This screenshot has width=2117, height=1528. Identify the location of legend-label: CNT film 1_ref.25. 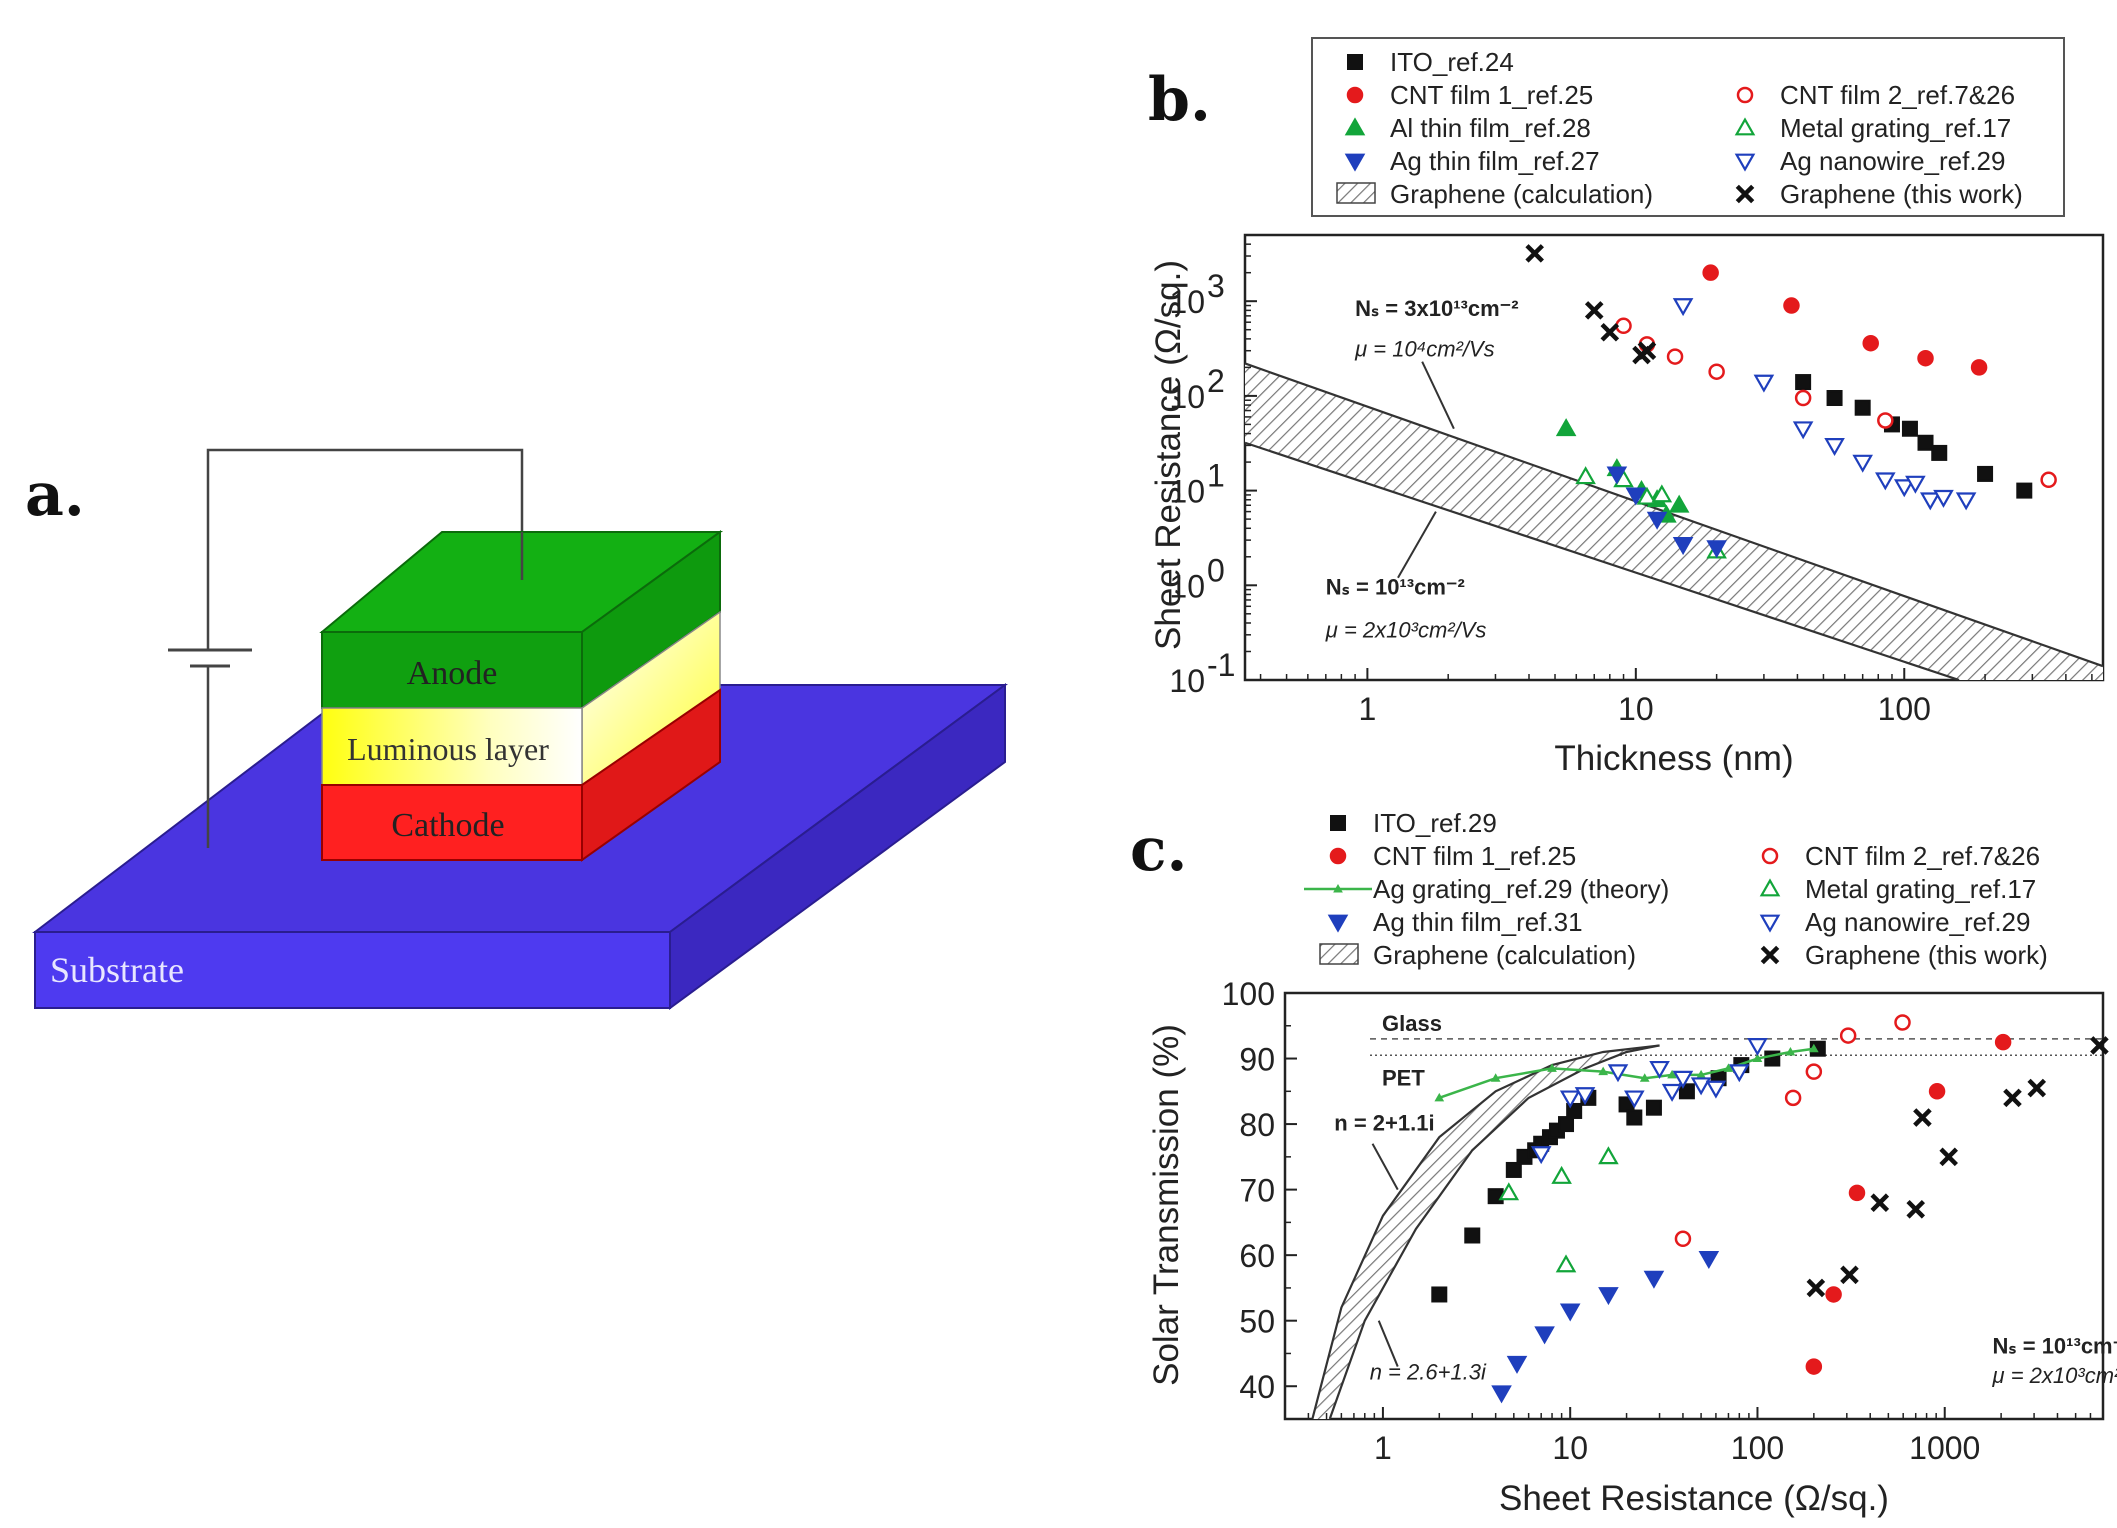
(1474, 856).